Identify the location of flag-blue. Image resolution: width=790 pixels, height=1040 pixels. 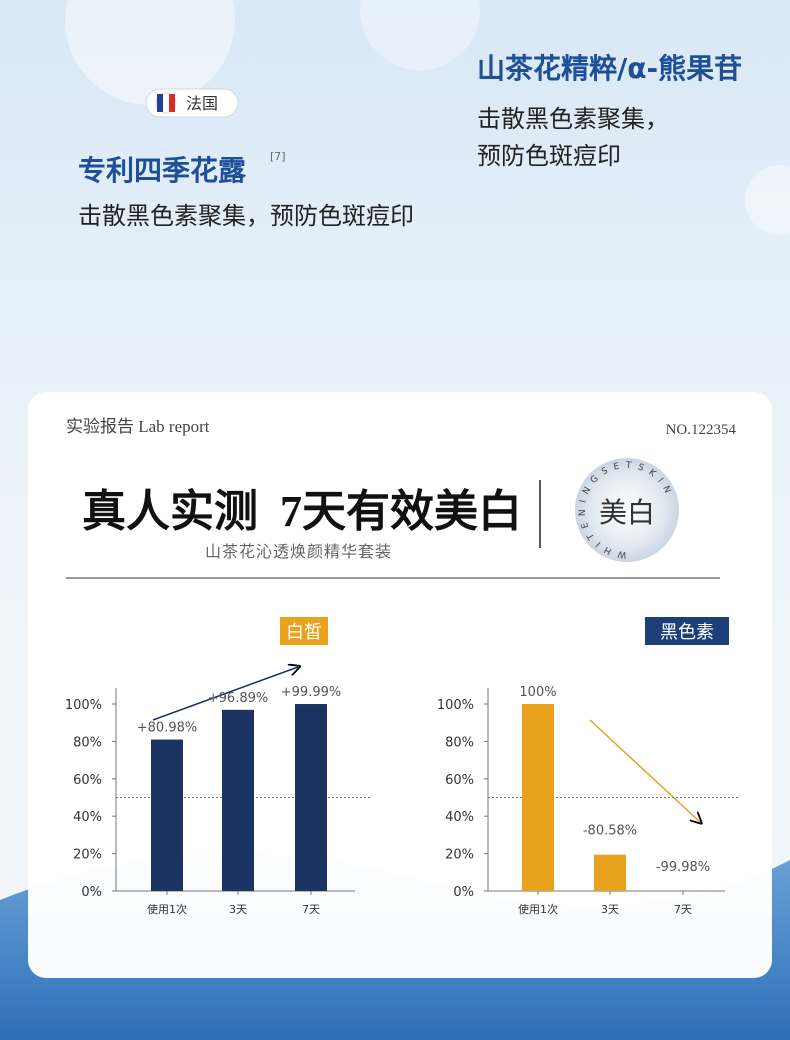
(160, 103).